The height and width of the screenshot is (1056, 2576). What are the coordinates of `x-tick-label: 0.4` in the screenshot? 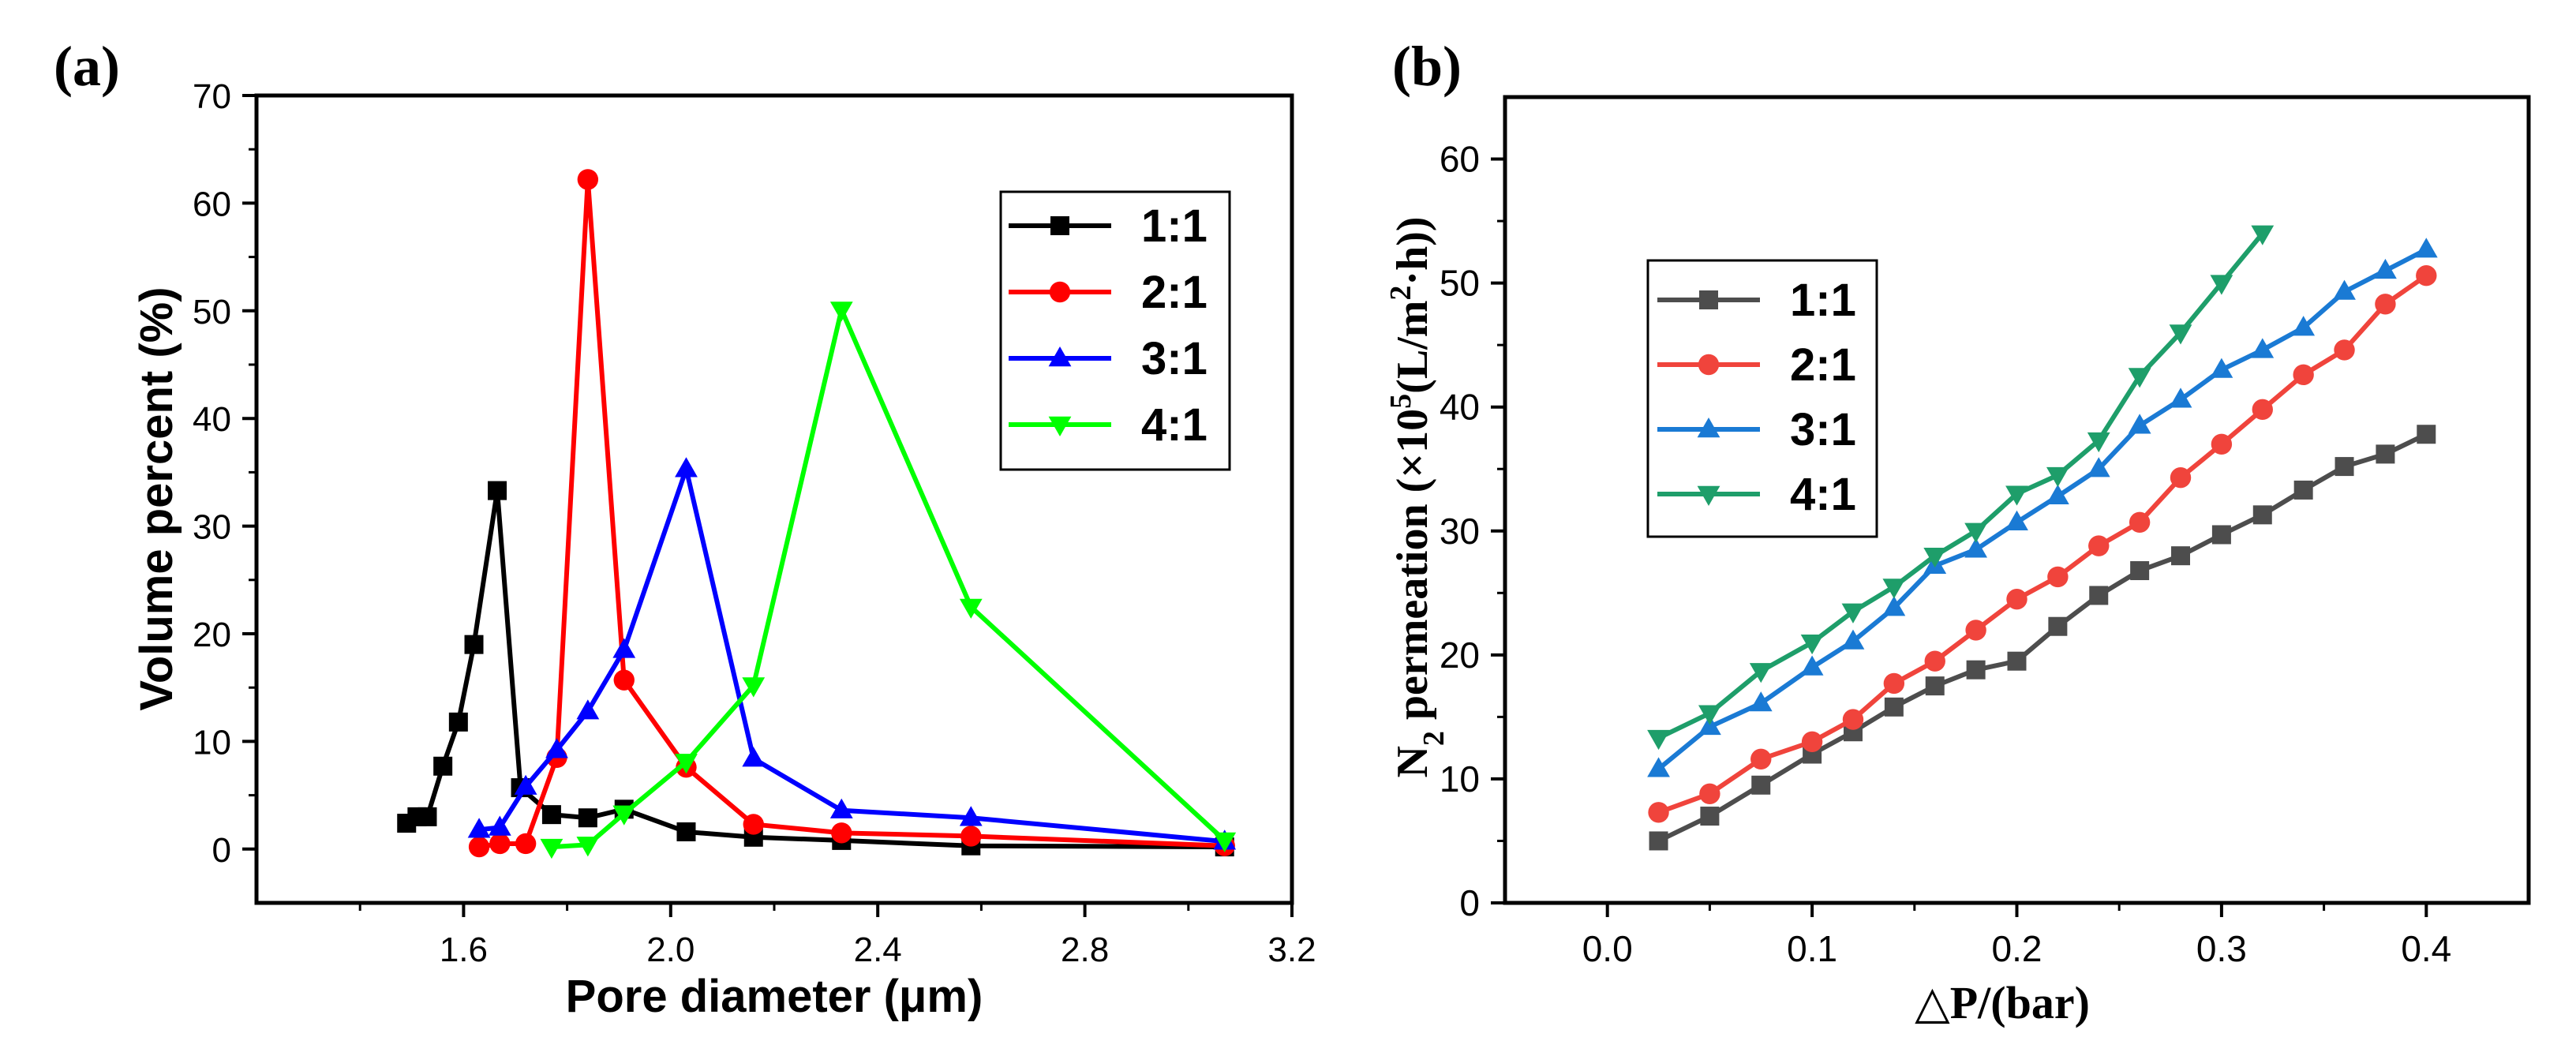 It's located at (2426, 948).